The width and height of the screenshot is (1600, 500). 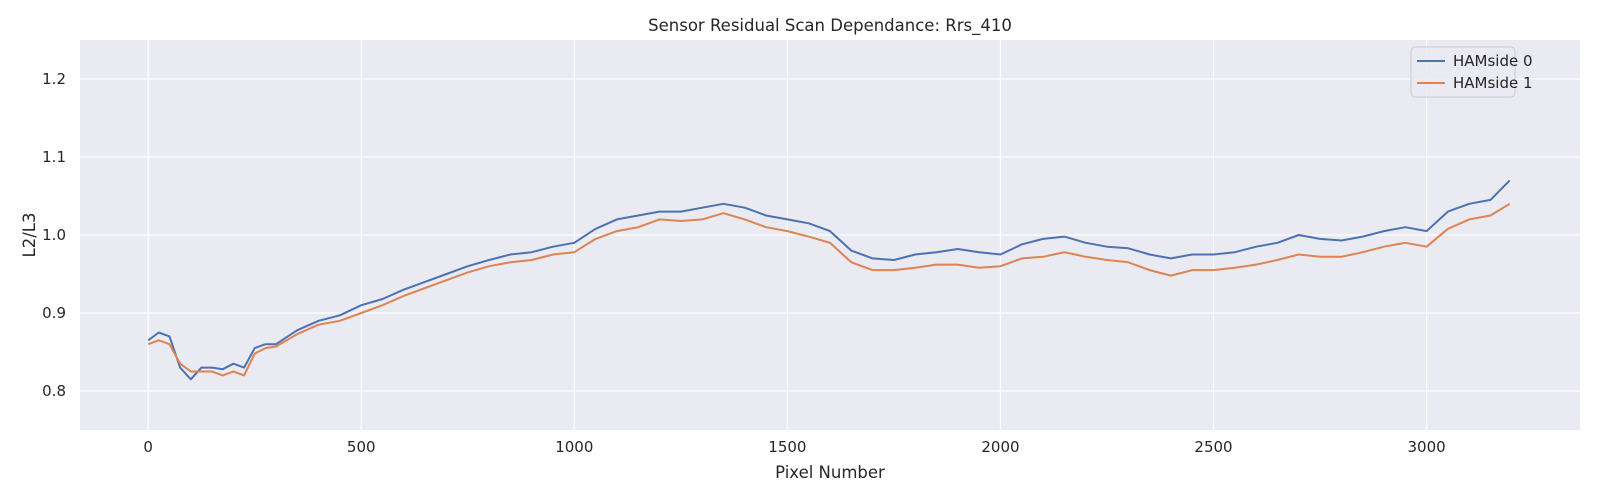 I want to click on x-tick-label: 1500, so click(x=787, y=447).